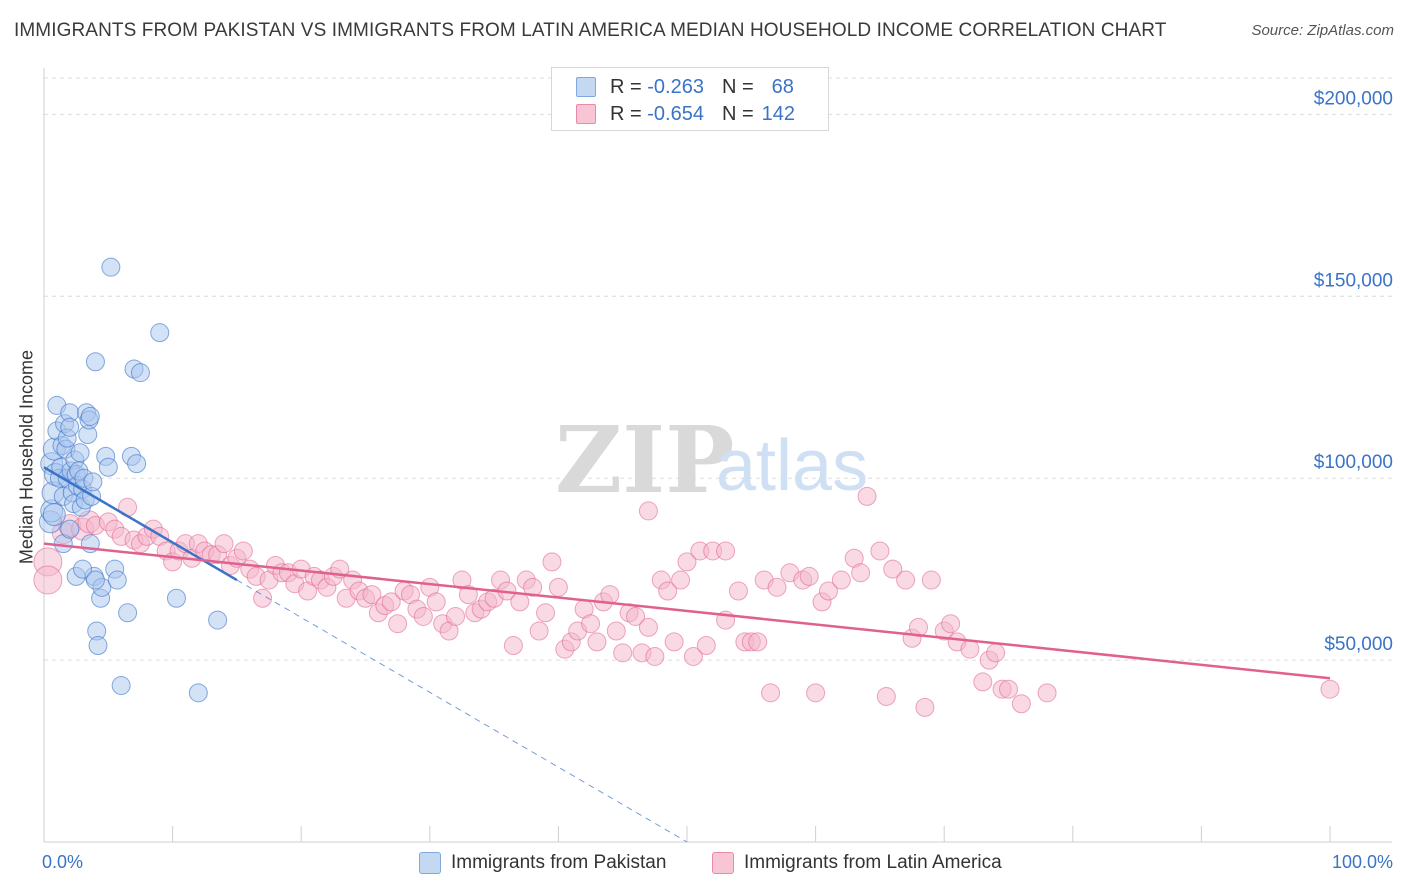 This screenshot has height=892, width=1406. What do you see at coordinates (792, 466) in the screenshot?
I see `watermark-atlas: atlas` at bounding box center [792, 466].